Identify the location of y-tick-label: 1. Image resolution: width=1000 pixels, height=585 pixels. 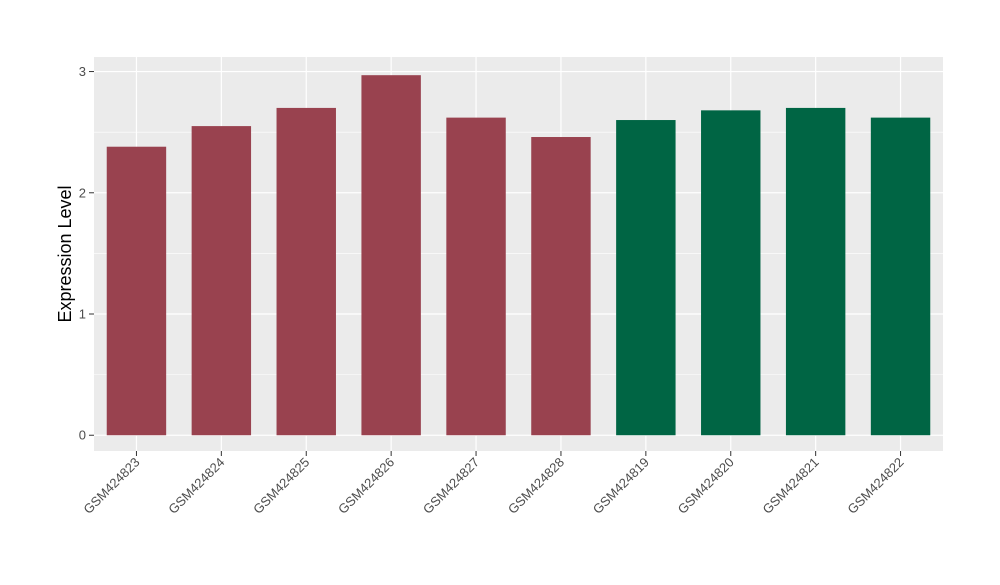
(82, 314).